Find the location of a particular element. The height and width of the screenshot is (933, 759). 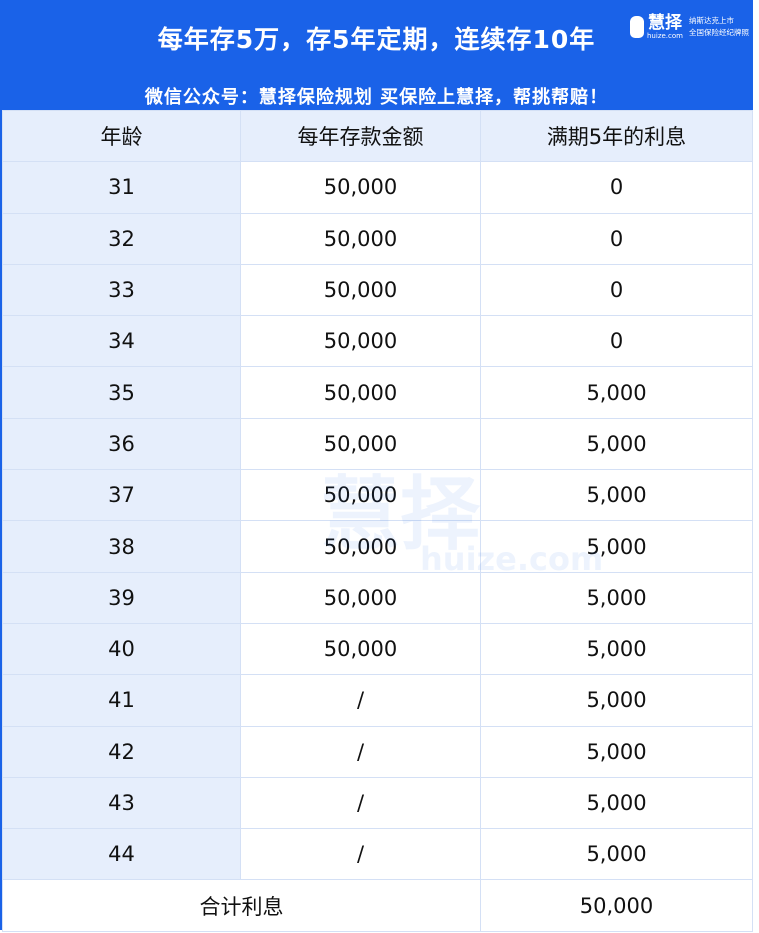

age-cell: 43 is located at coordinates (121, 803).